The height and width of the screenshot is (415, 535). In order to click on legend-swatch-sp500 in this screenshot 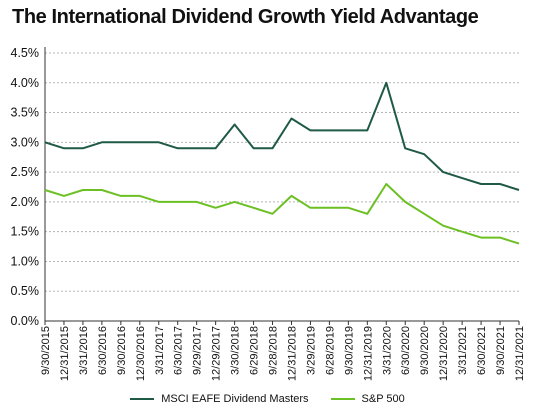, I will do `click(342, 399)`.